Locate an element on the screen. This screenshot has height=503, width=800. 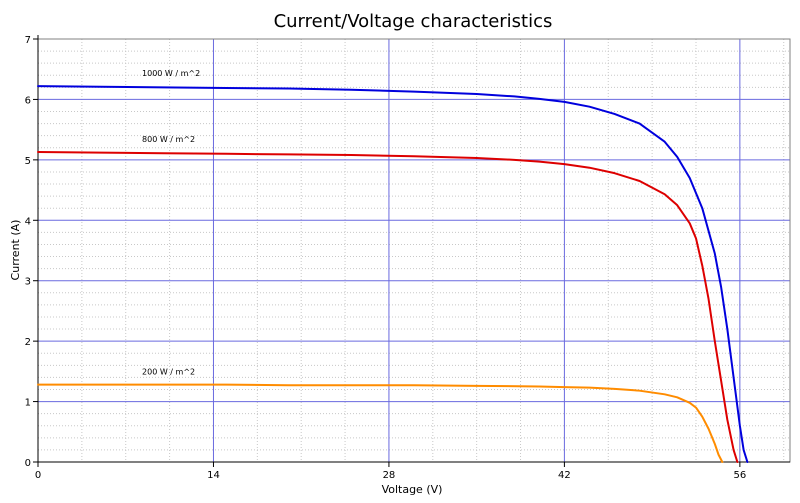
y-tick-label: 2 is located at coordinates (28, 342).